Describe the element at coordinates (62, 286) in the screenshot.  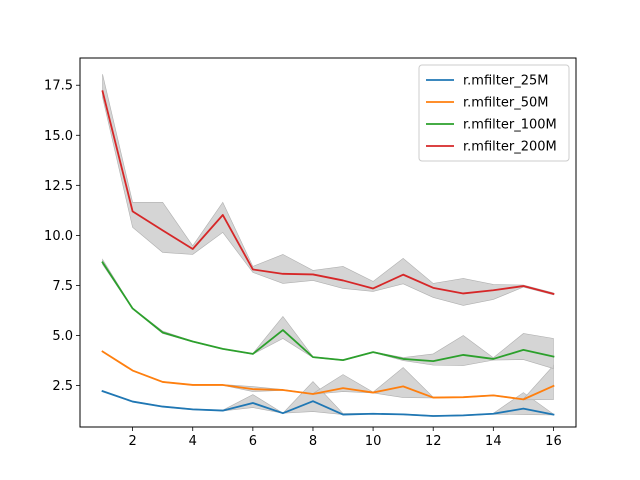
I see `y-tick-label: 7.5` at that location.